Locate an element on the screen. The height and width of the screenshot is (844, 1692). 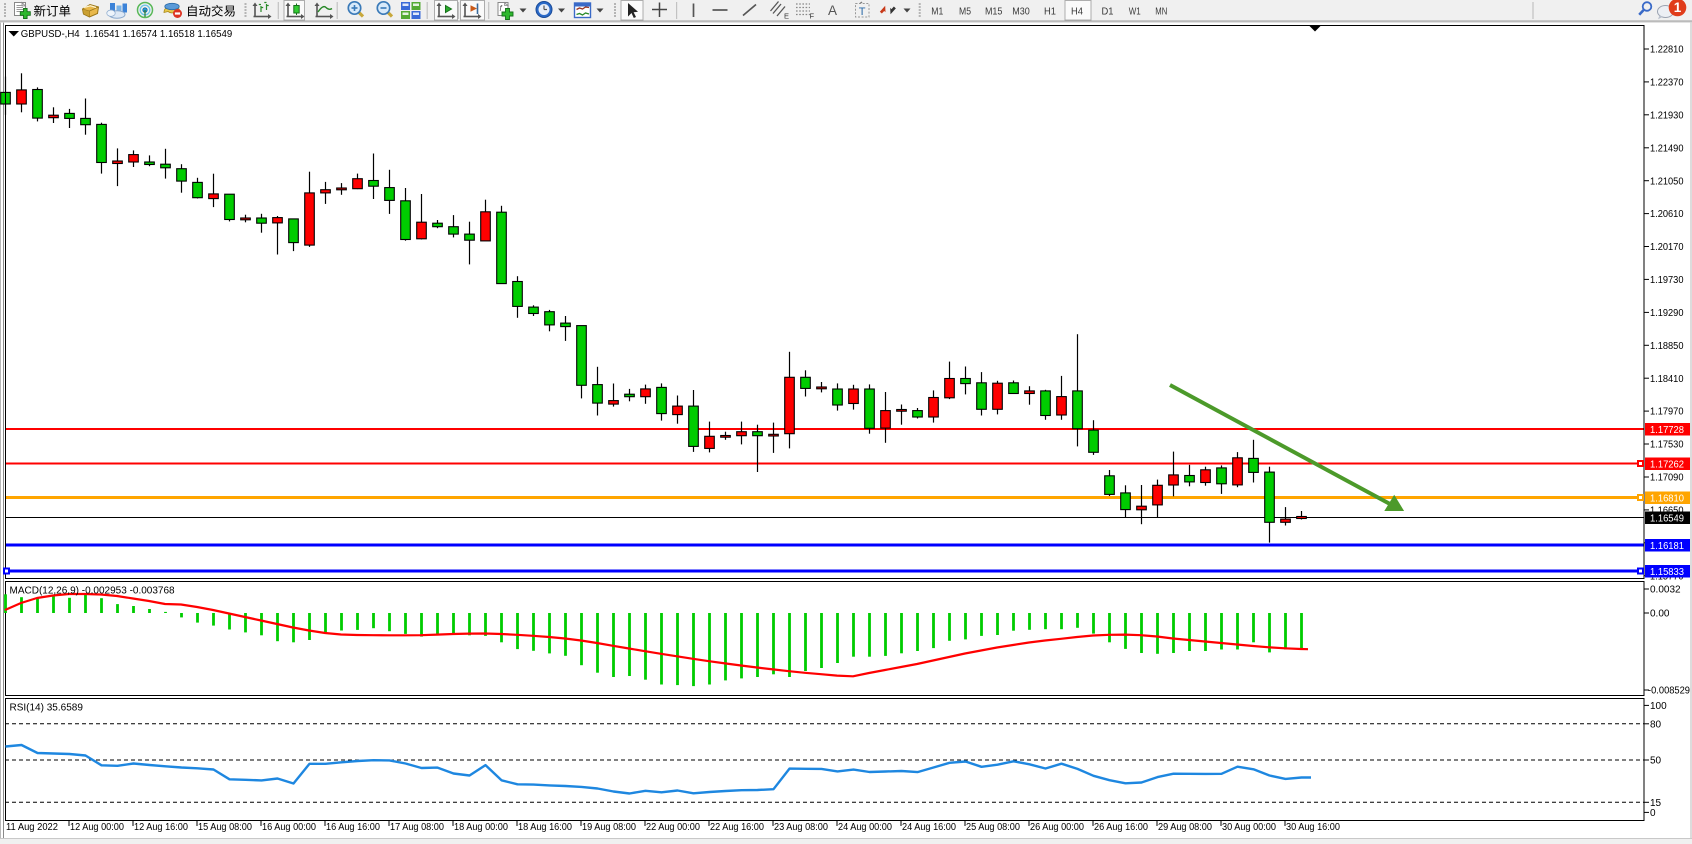
svg-text: 1.16549 is located at coordinates (1667, 518).